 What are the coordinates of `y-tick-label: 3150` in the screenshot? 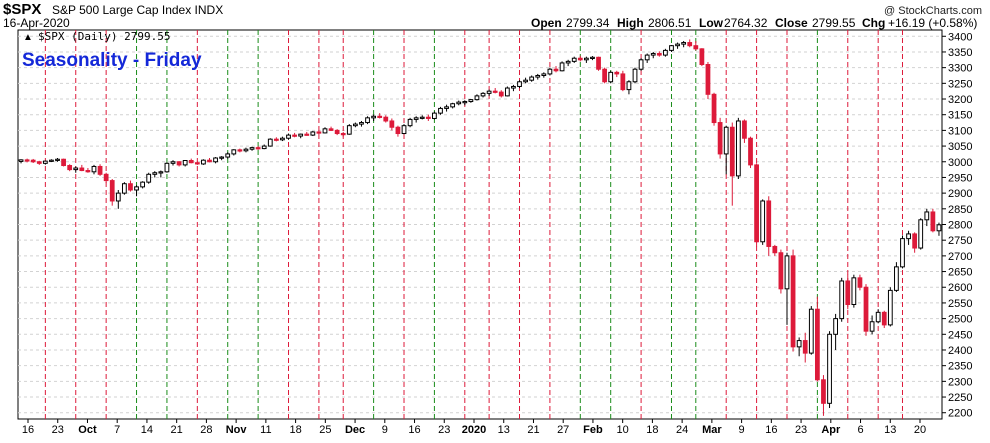 It's located at (960, 116).